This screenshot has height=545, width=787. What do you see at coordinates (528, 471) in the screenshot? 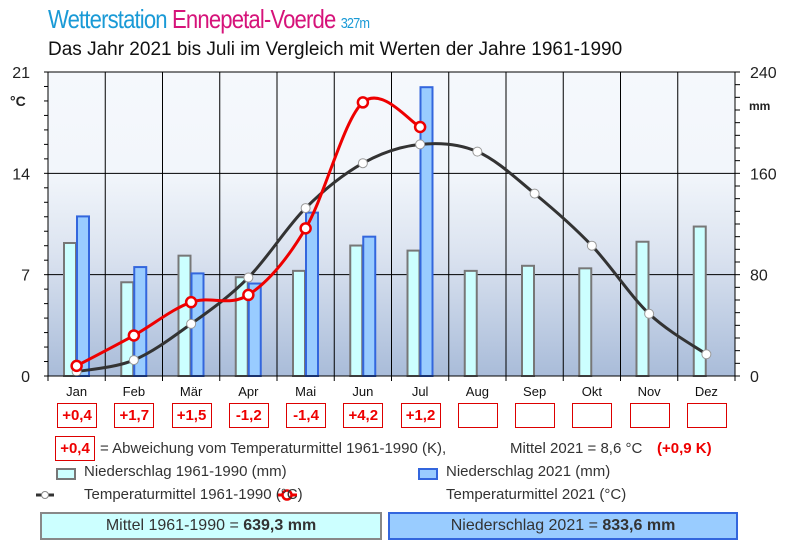
I see `legend-new-precip: Niederschlag 2021 (mm)` at bounding box center [528, 471].